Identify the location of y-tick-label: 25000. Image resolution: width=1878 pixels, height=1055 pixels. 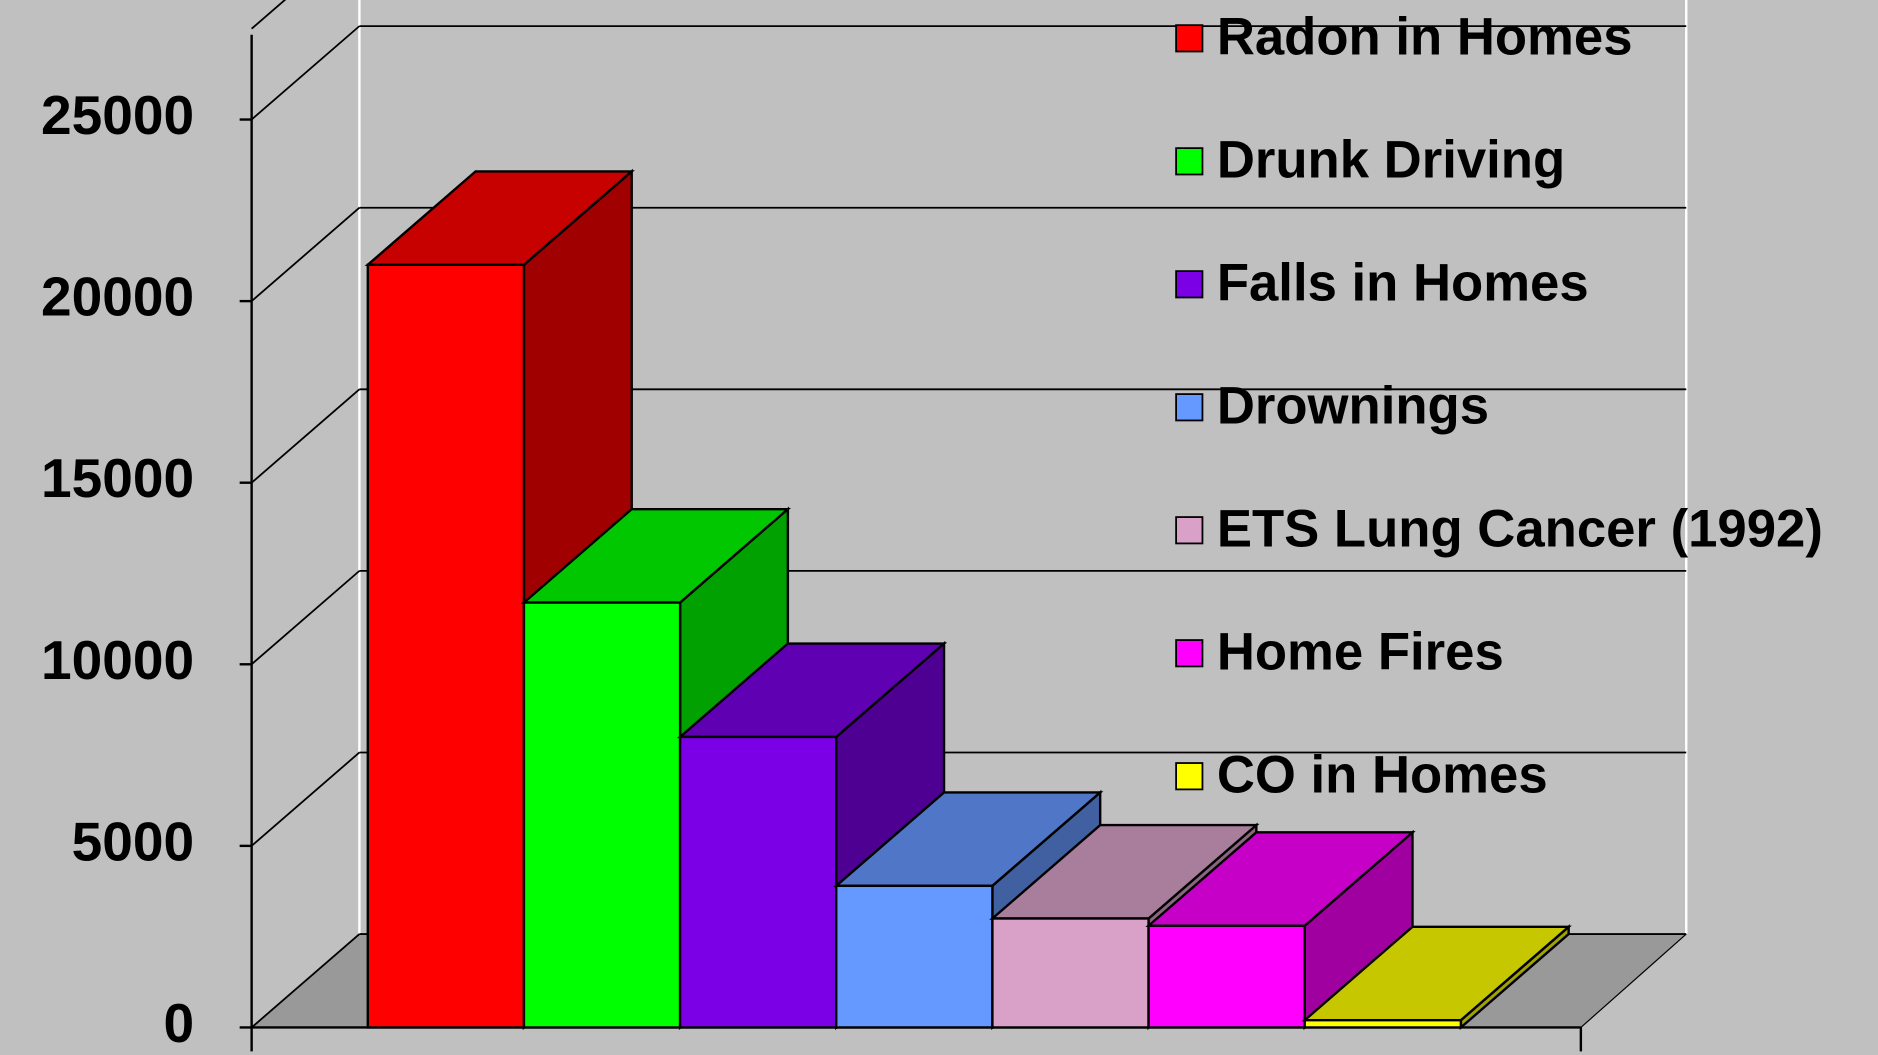
(117, 115).